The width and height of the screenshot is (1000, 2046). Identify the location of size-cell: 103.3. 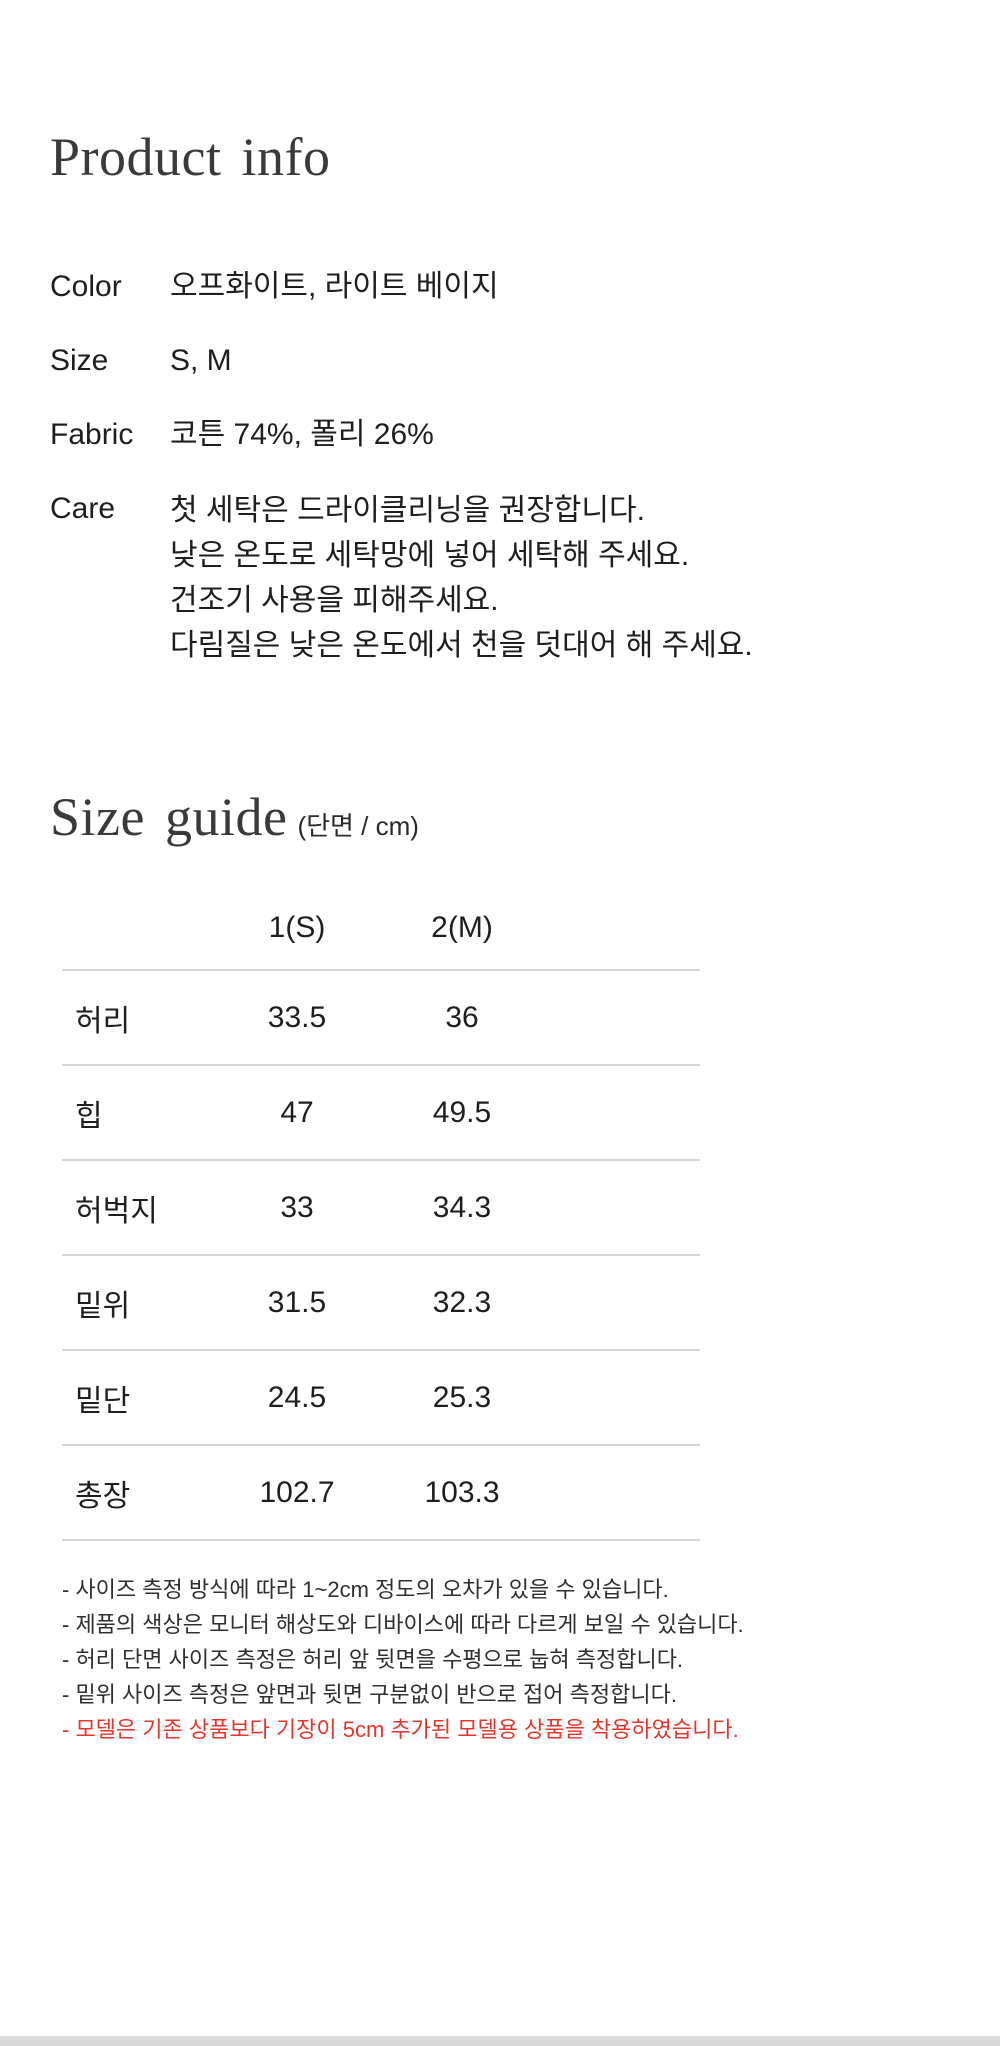
(462, 1492).